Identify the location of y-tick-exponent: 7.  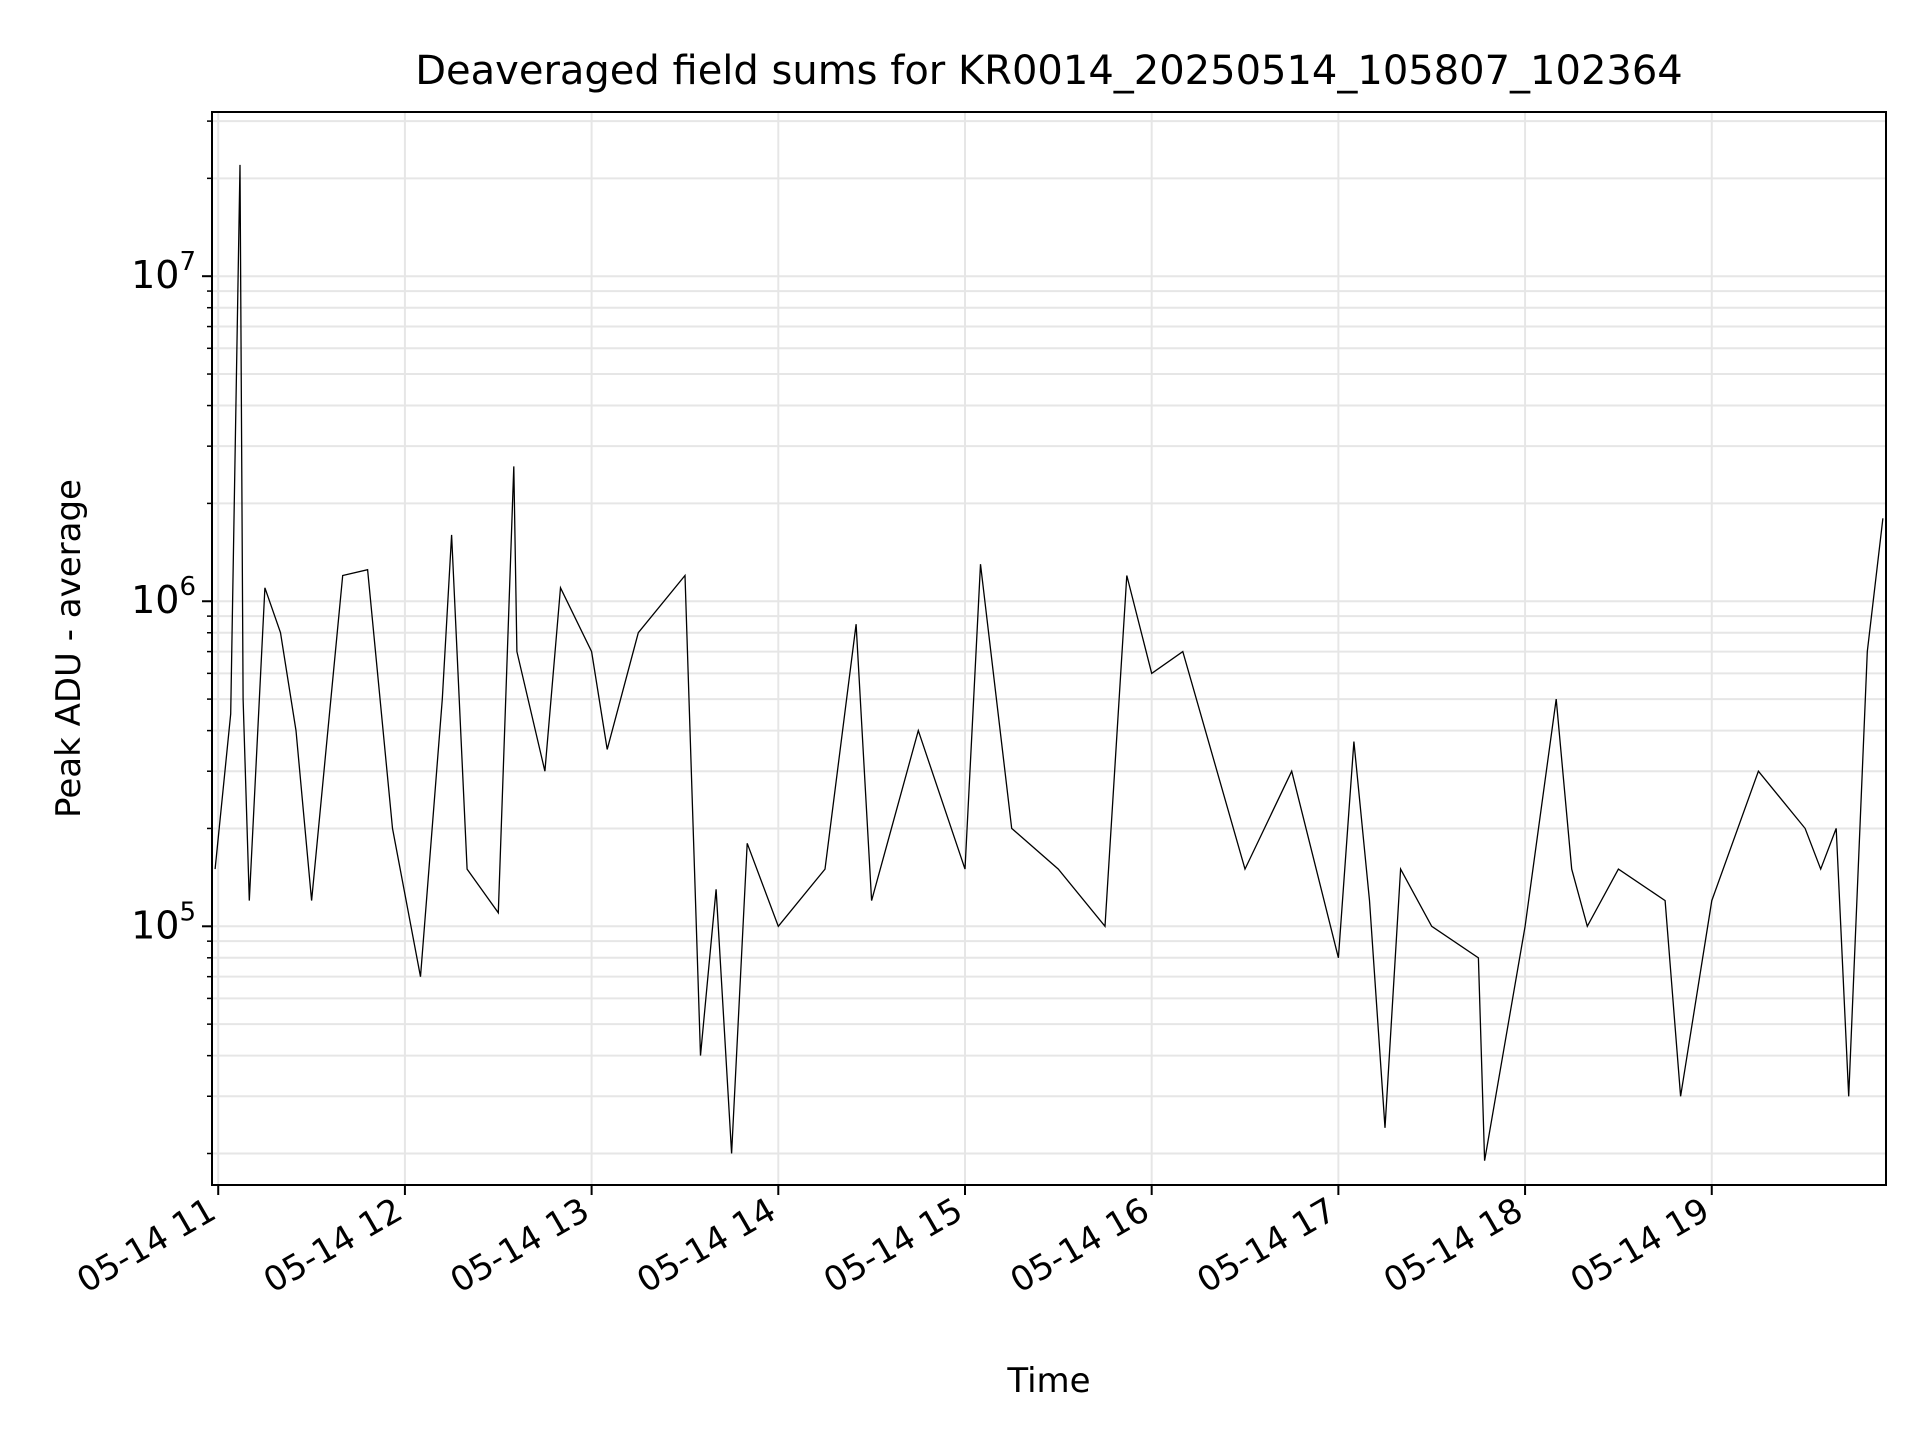
(187, 262).